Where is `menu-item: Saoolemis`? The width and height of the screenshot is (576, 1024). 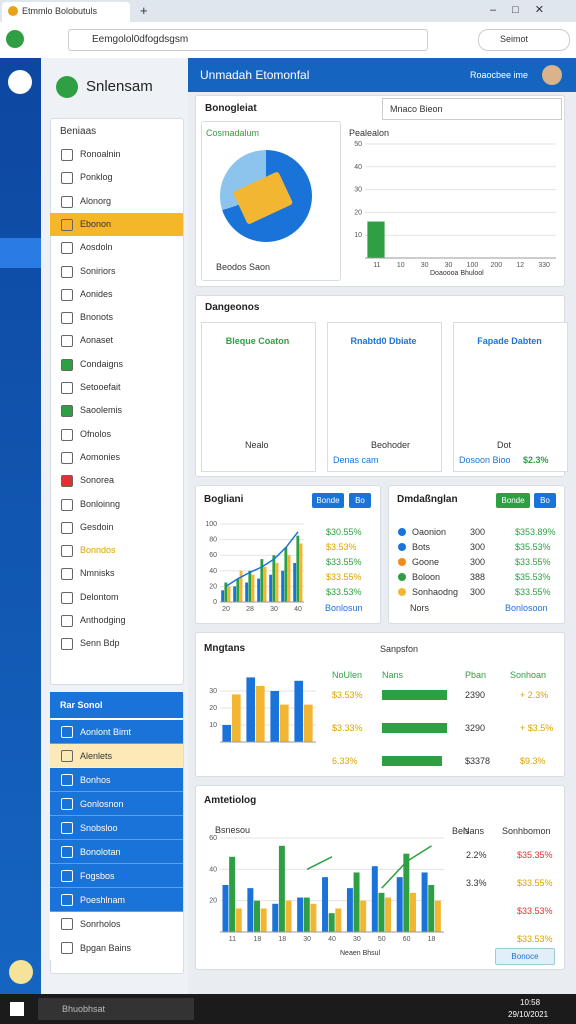
menu-item: Saoolemis is located at coordinates (101, 410).